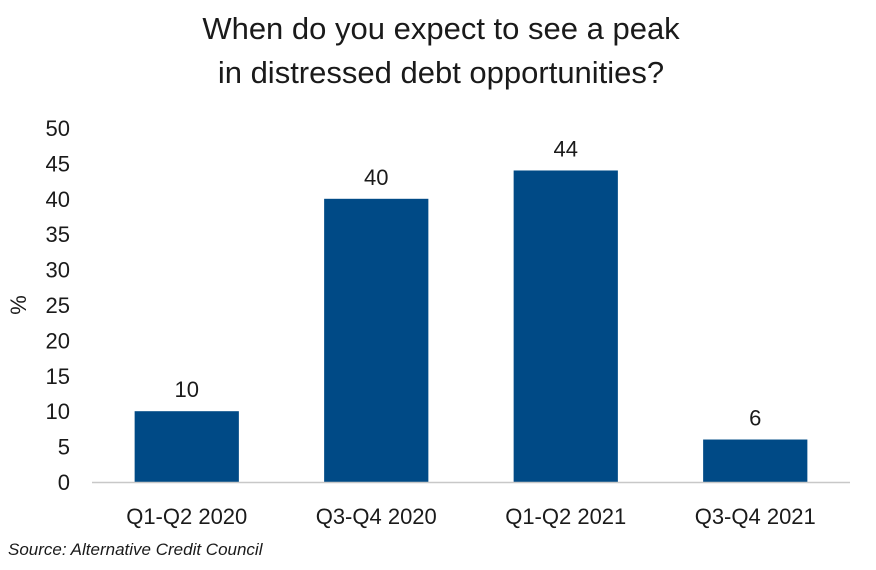  Describe the element at coordinates (58, 270) in the screenshot. I see `y-tick-label: 30` at that location.